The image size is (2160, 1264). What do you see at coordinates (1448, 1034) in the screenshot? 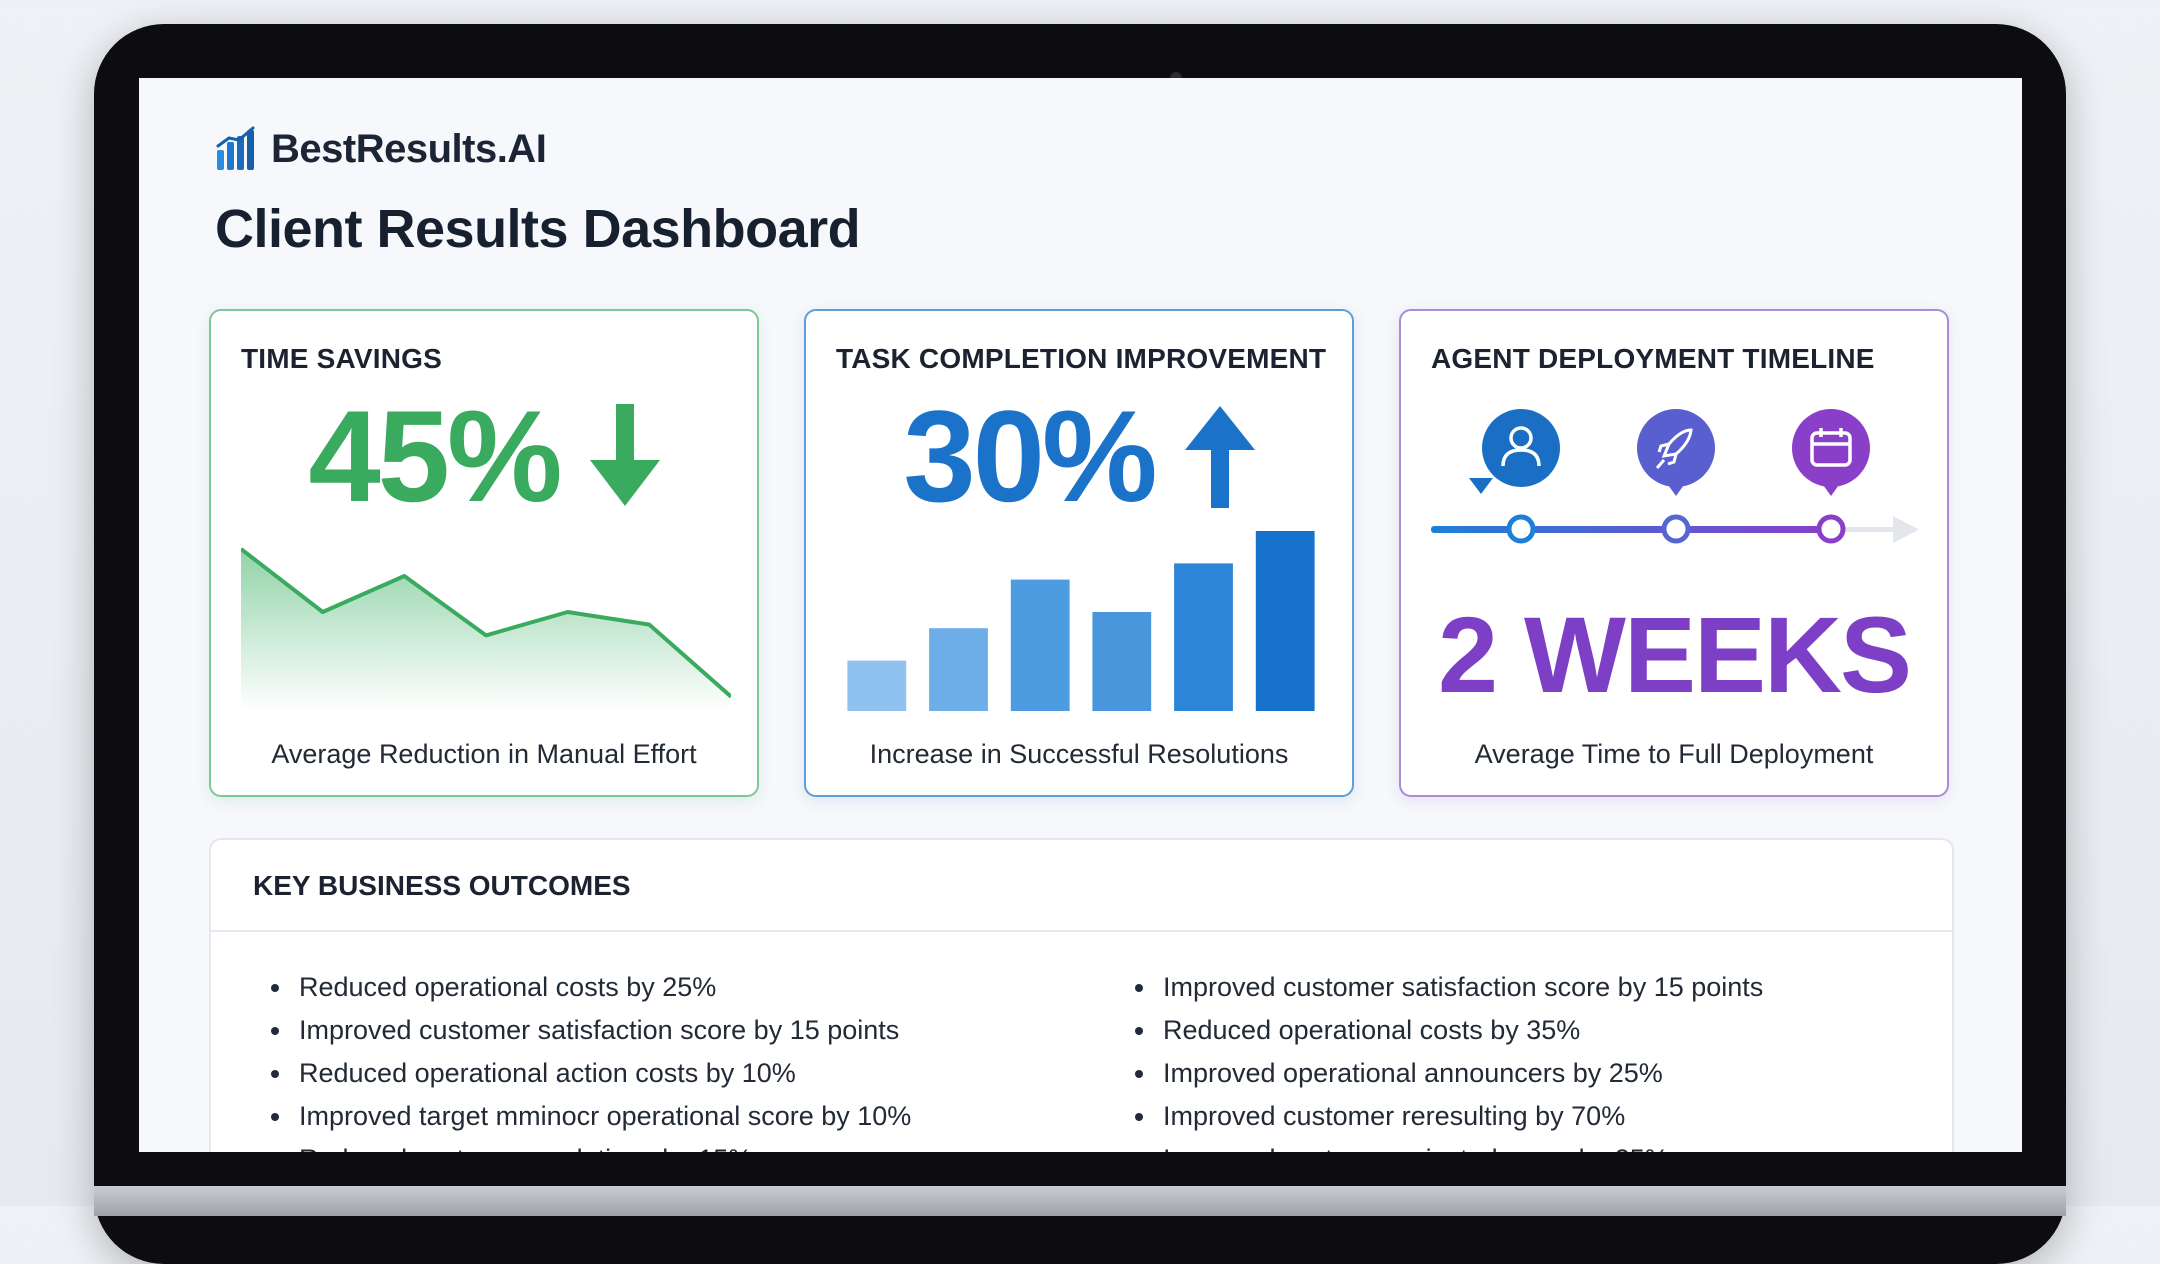
I see `list-item: Reduced operational costs by 35%` at bounding box center [1448, 1034].